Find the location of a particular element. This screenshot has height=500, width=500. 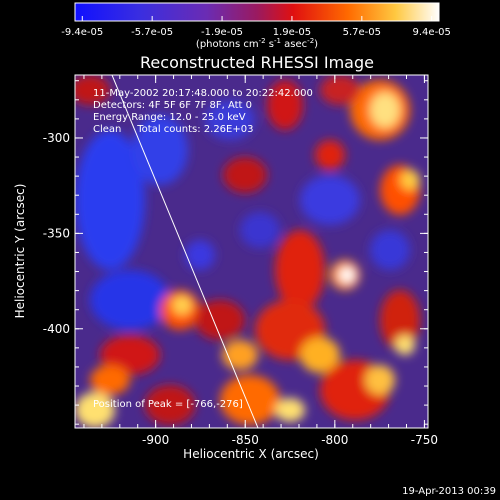

annotation-time-range: 11-May-2002 20:17:48.000 to 20:22:42.000 is located at coordinates (203, 93).